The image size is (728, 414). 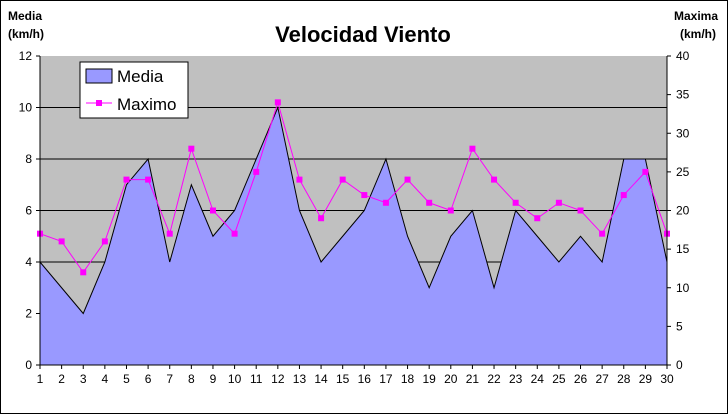 What do you see at coordinates (26, 34) in the screenshot?
I see `left-axis-label-line2: (km/h)` at bounding box center [26, 34].